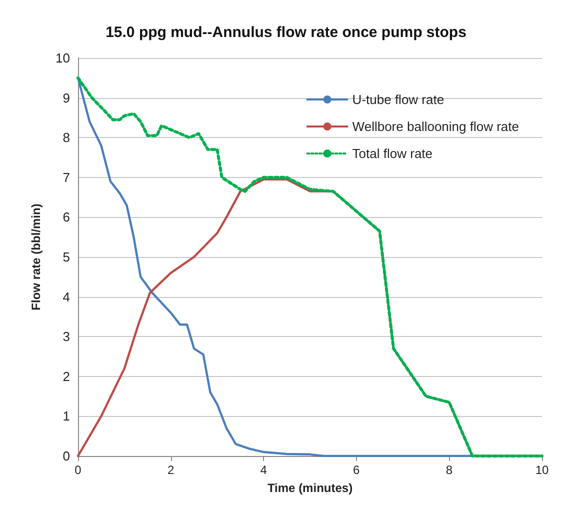 The image size is (574, 521). What do you see at coordinates (66, 138) in the screenshot?
I see `y-tick-label: 8` at bounding box center [66, 138].